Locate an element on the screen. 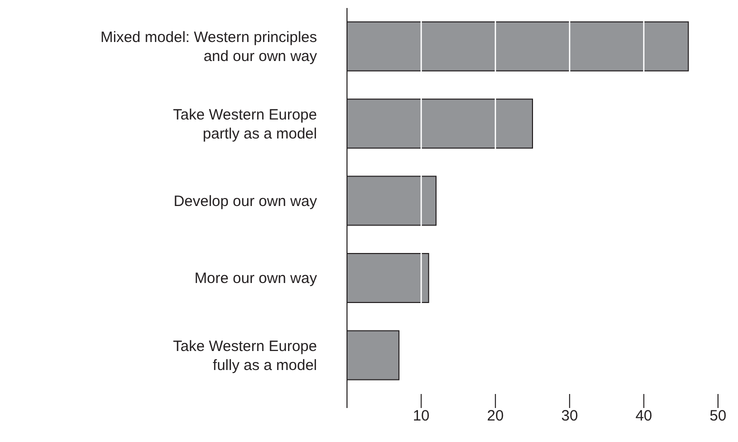 Image resolution: width=738 pixels, height=442 pixels. x-tick-label: 20 is located at coordinates (495, 416).